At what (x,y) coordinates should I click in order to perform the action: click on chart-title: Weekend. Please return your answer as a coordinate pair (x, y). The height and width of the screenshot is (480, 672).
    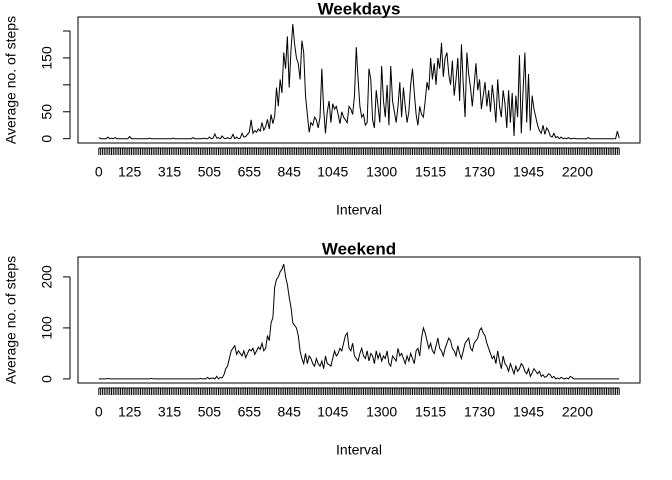
    Looking at the image, I should click on (359, 248).